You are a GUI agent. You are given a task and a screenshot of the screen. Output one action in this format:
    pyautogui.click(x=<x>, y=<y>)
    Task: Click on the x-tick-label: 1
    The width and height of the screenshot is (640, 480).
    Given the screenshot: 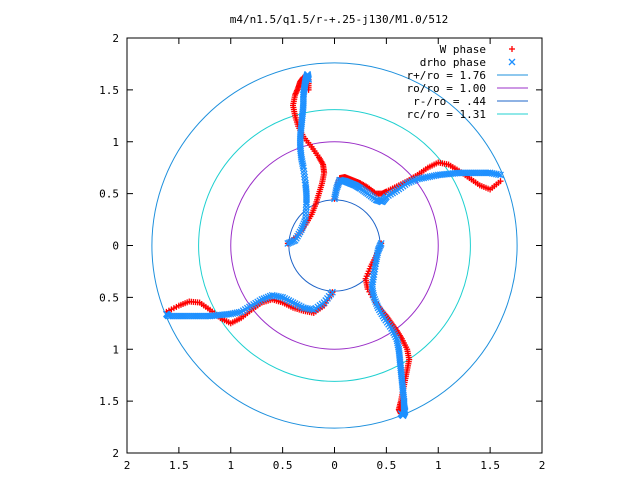 What is the action you would take?
    pyautogui.click(x=438, y=465)
    